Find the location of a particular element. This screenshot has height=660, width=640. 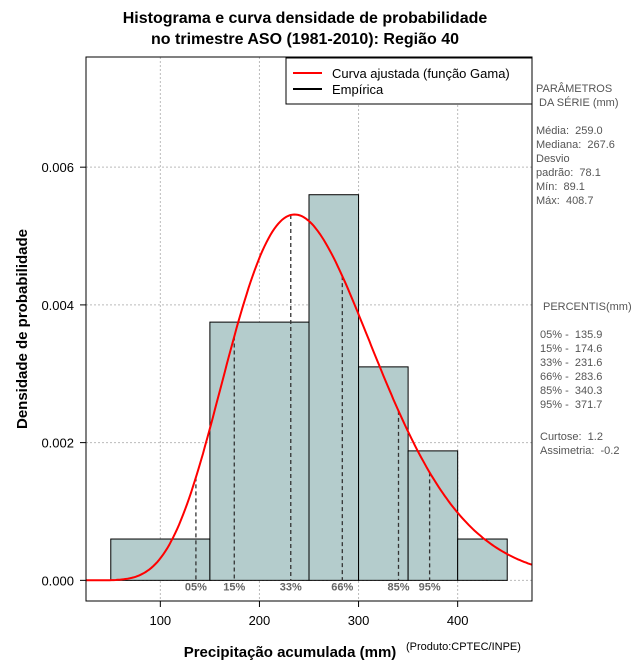

percentis-title: PERCENTIS(mm) is located at coordinates (587, 307).